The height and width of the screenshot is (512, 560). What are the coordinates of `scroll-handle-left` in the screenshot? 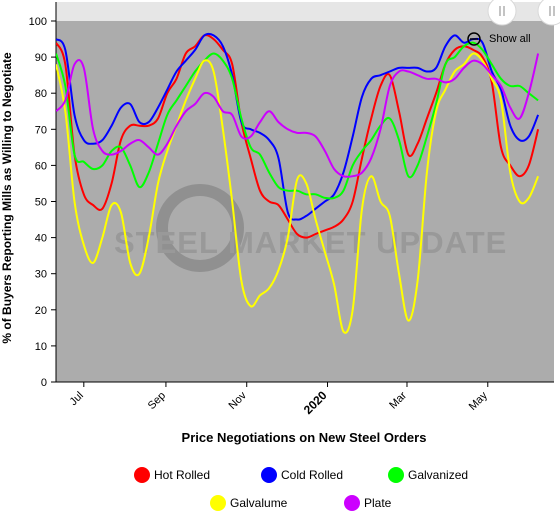 It's located at (502, 13).